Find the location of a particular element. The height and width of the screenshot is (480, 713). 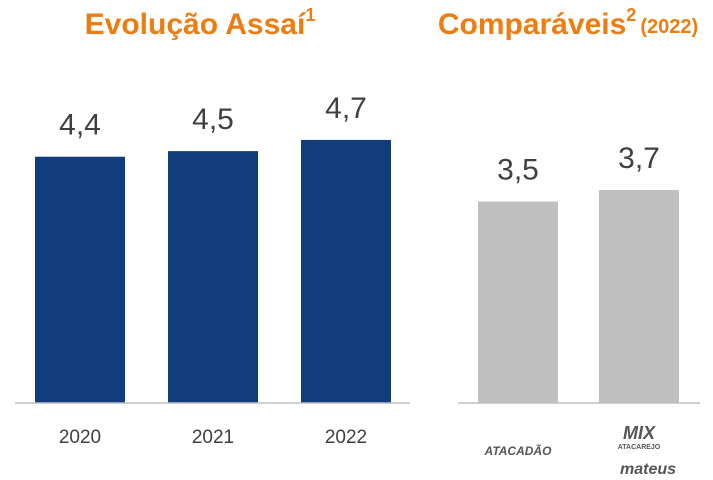

chart-title: Comparáveis2(2022) is located at coordinates (568, 23).